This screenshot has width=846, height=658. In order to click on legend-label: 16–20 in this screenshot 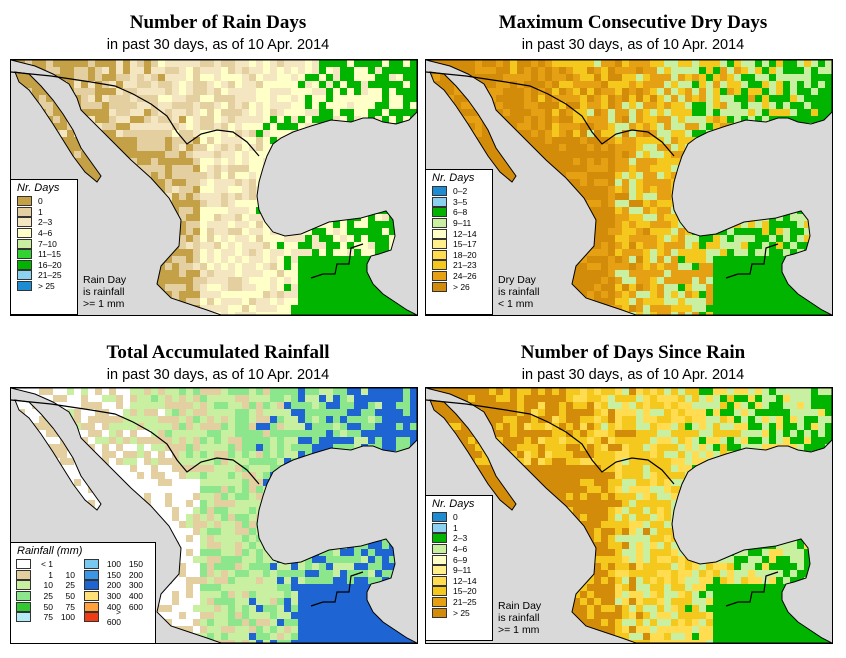, I will do `click(50, 264)`.